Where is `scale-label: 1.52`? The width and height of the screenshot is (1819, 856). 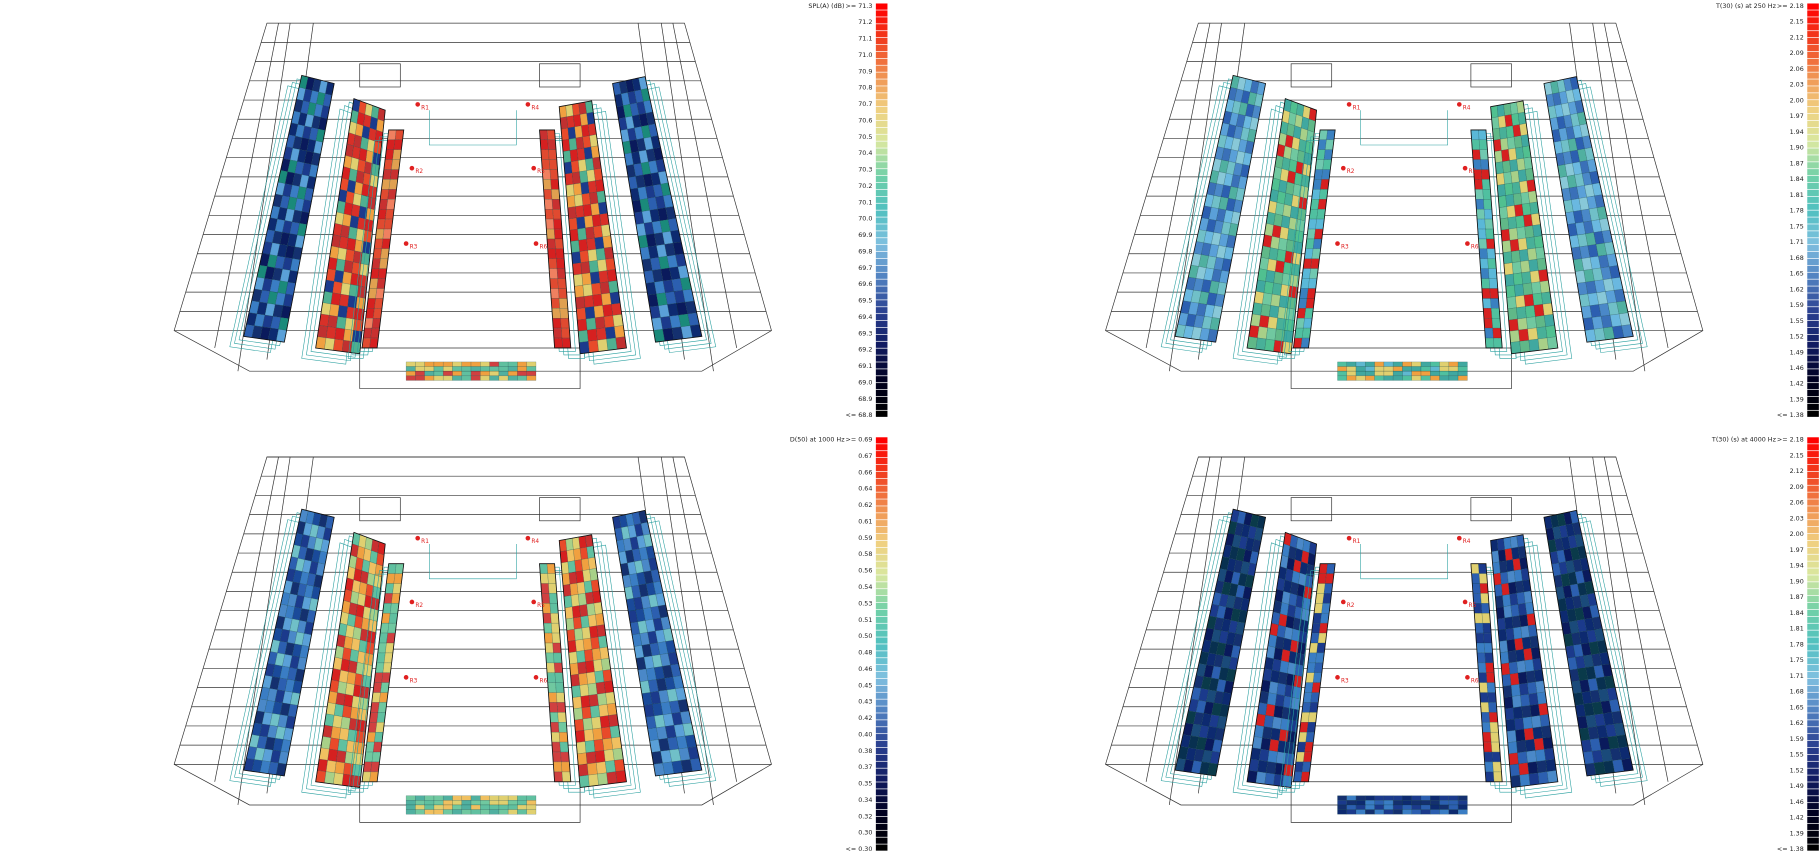 scale-label: 1.52 is located at coordinates (1797, 337).